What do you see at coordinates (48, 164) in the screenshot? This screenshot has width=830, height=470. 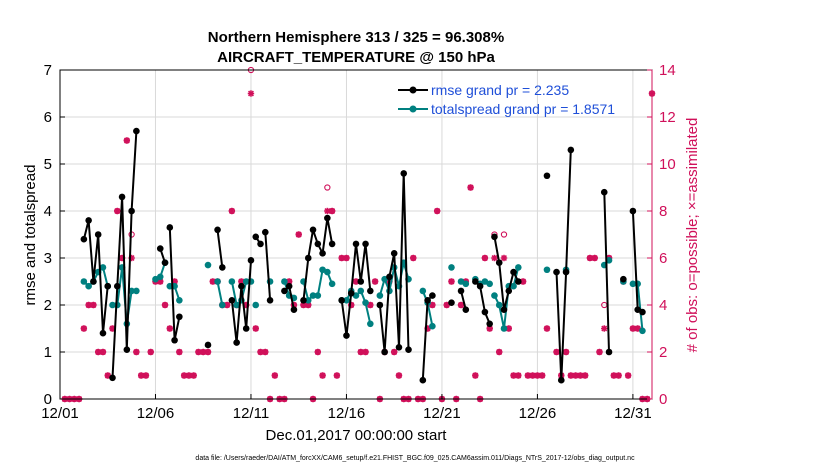 I see `y-left-tick-label: 5` at bounding box center [48, 164].